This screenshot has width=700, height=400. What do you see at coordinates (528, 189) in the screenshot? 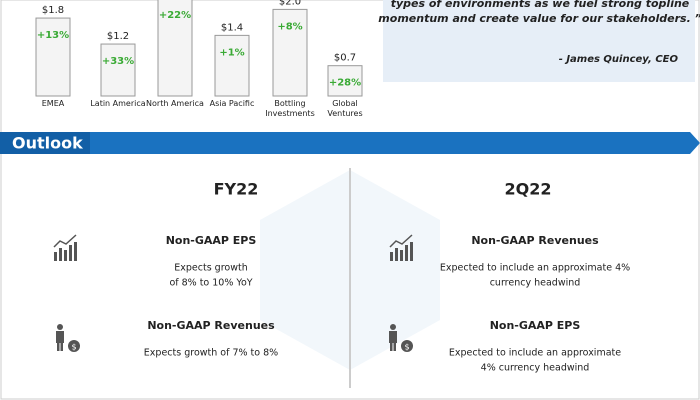
I see `column-title: 2Q22` at bounding box center [528, 189].